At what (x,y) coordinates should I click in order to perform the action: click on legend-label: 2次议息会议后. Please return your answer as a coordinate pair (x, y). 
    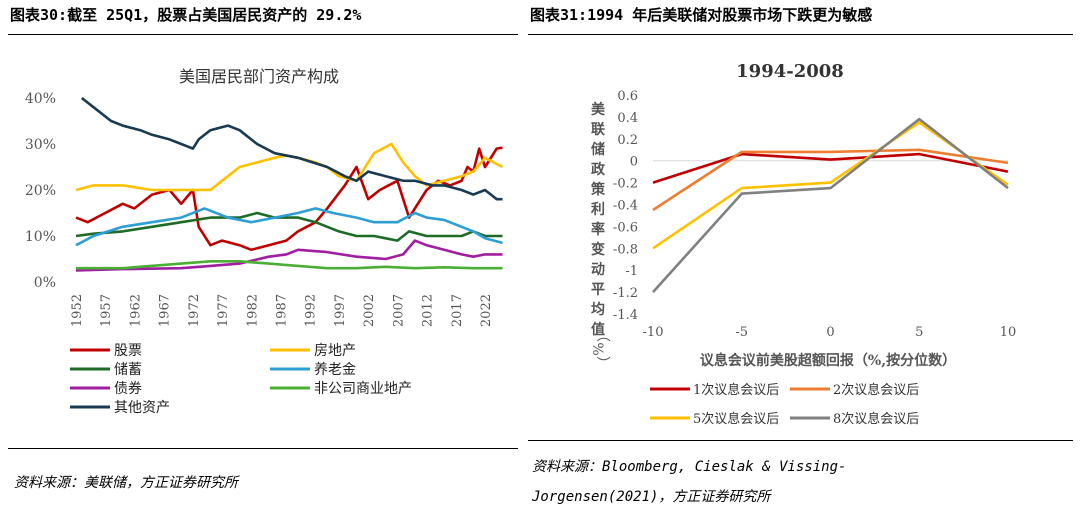
    Looking at the image, I should click on (876, 390).